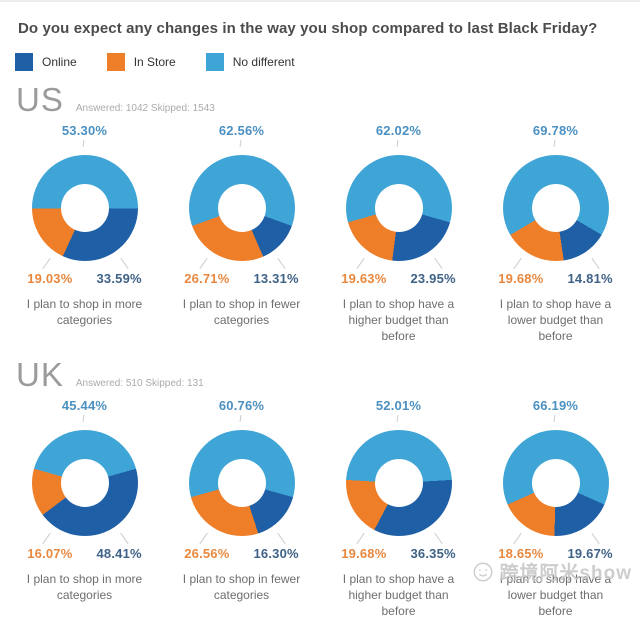 The width and height of the screenshot is (640, 621). I want to click on no-different-value-label: 45.44%, so click(84, 405).